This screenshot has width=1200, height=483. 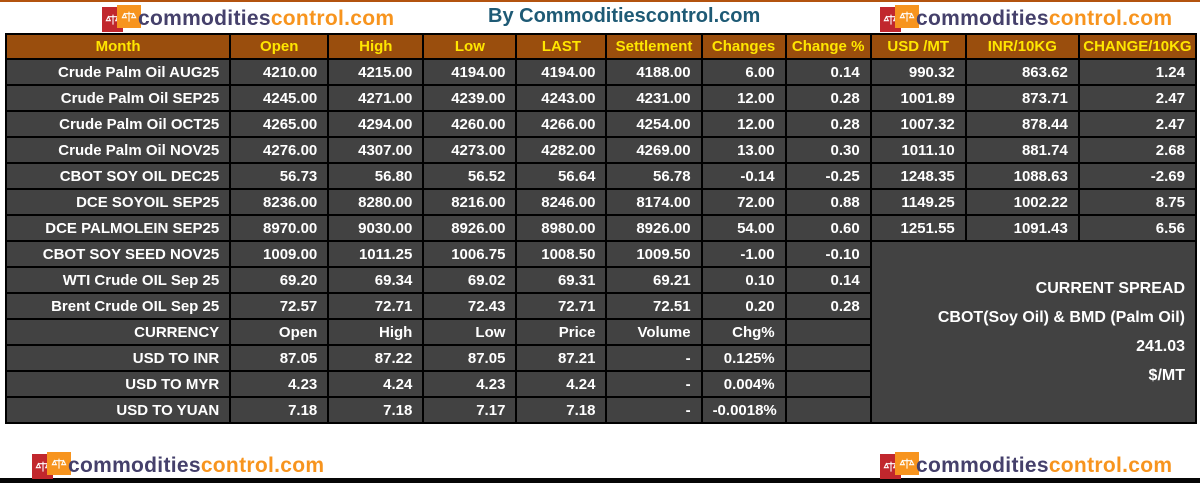 I want to click on col-header-high: High, so click(x=376, y=46).